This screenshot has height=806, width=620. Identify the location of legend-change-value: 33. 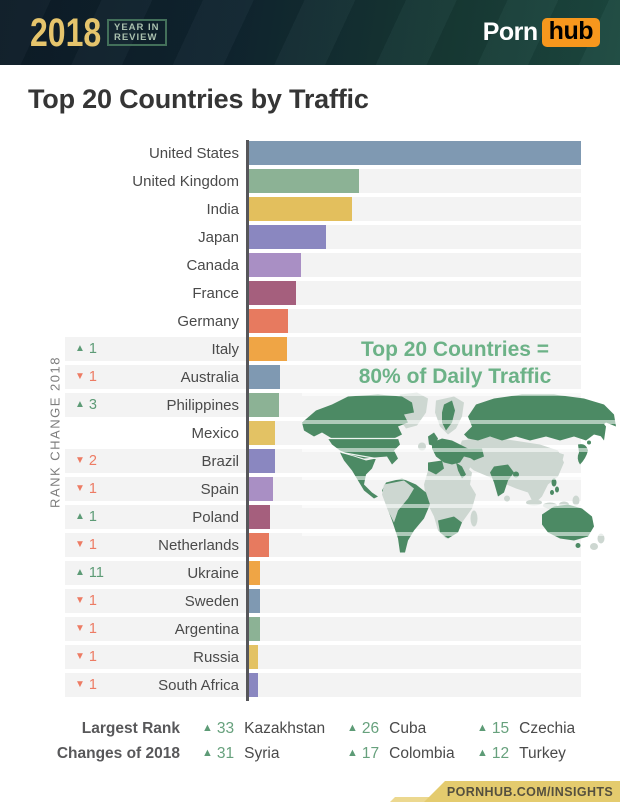
(225, 728).